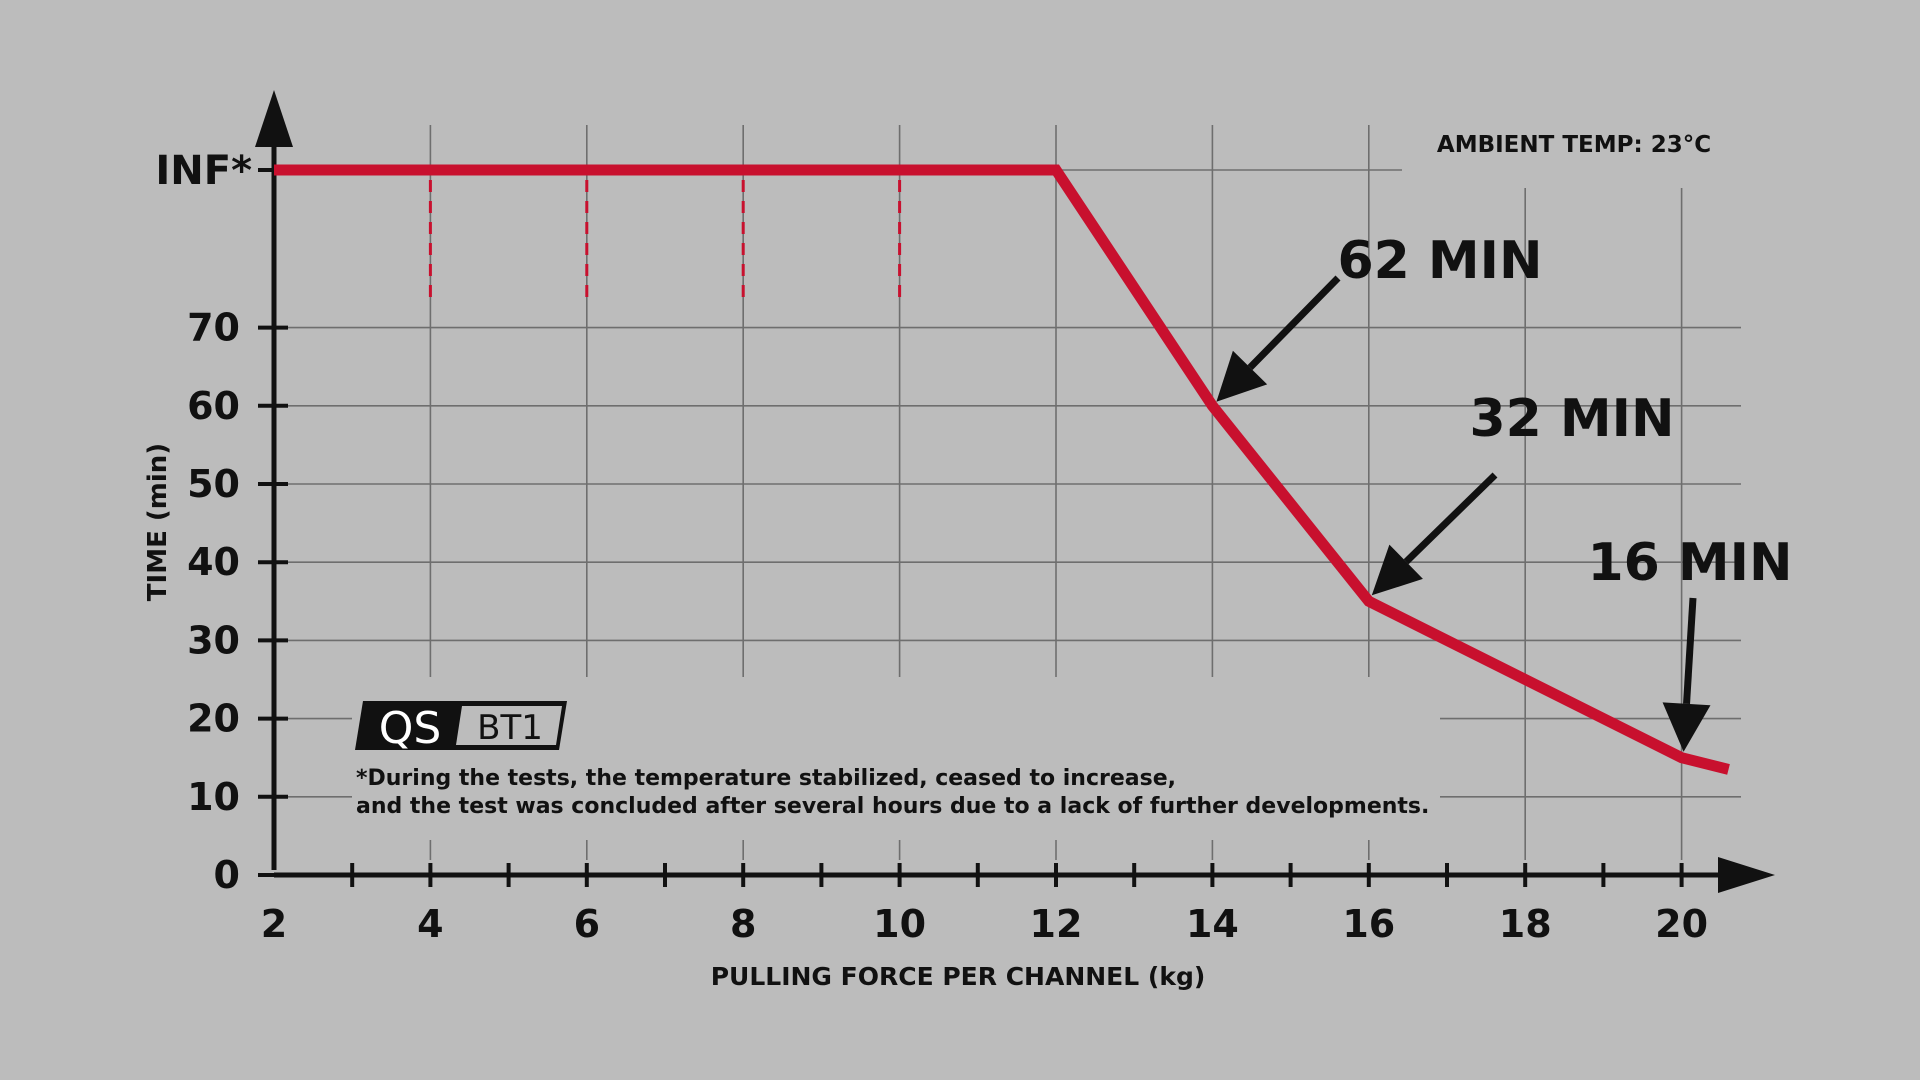 The height and width of the screenshot is (1080, 1920). What do you see at coordinates (203, 171) in the screenshot?
I see `y-tick-label-inf: INF*` at bounding box center [203, 171].